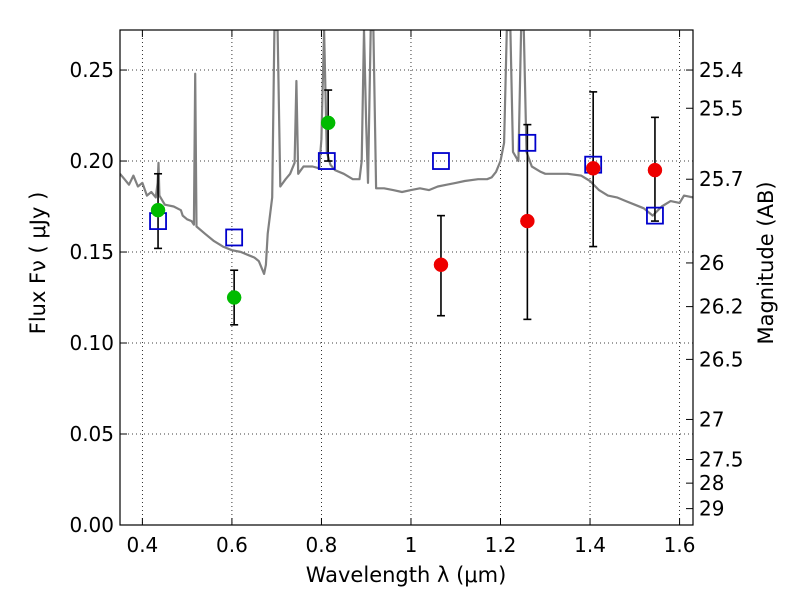  What do you see at coordinates (721, 108) in the screenshot?
I see `mag-tick-label: 25.5` at bounding box center [721, 108].